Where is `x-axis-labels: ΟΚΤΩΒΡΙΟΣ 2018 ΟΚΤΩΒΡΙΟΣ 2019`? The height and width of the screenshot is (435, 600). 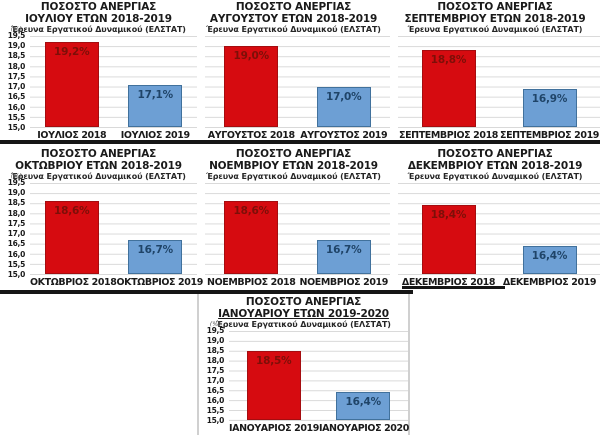
x-axis-labels: ΟΚΤΩΒΡΙΟΣ 2018 ΟΚΤΩΒΡΙΟΣ 2019 is located at coordinates (101, 283).